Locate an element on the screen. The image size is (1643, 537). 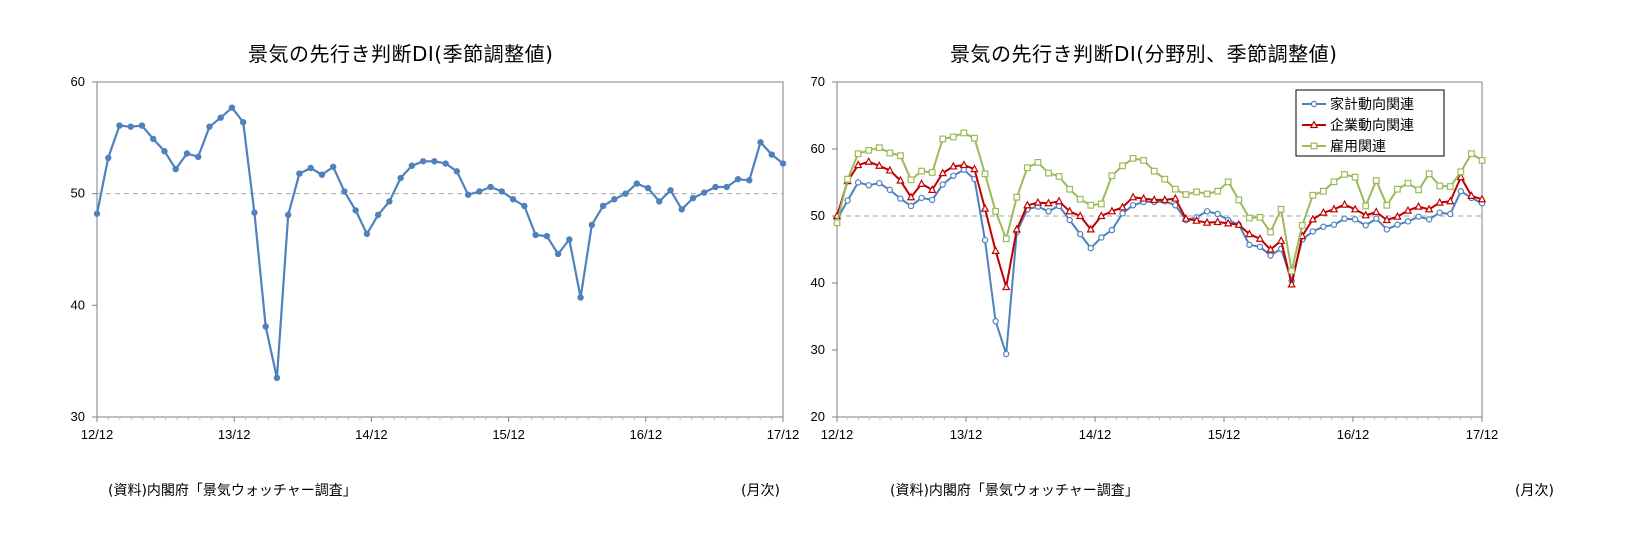
y-tick-label: 70 is located at coordinates (818, 81).